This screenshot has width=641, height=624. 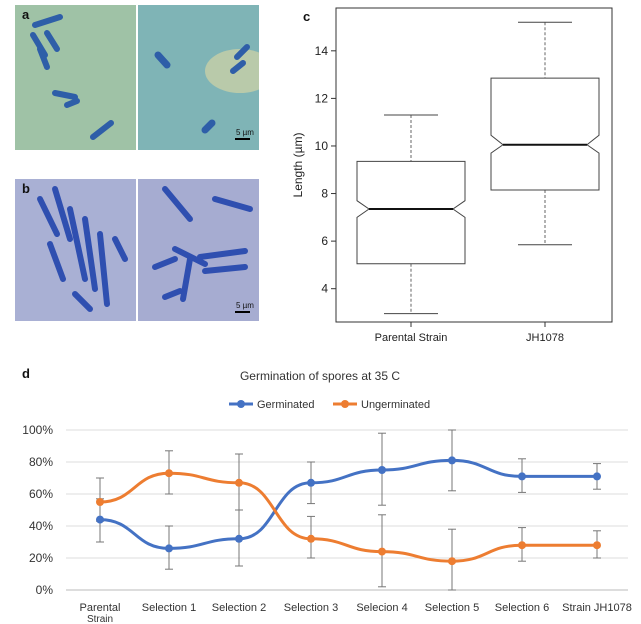 I want to click on y-axis-label: Length (µm), so click(x=298, y=165).